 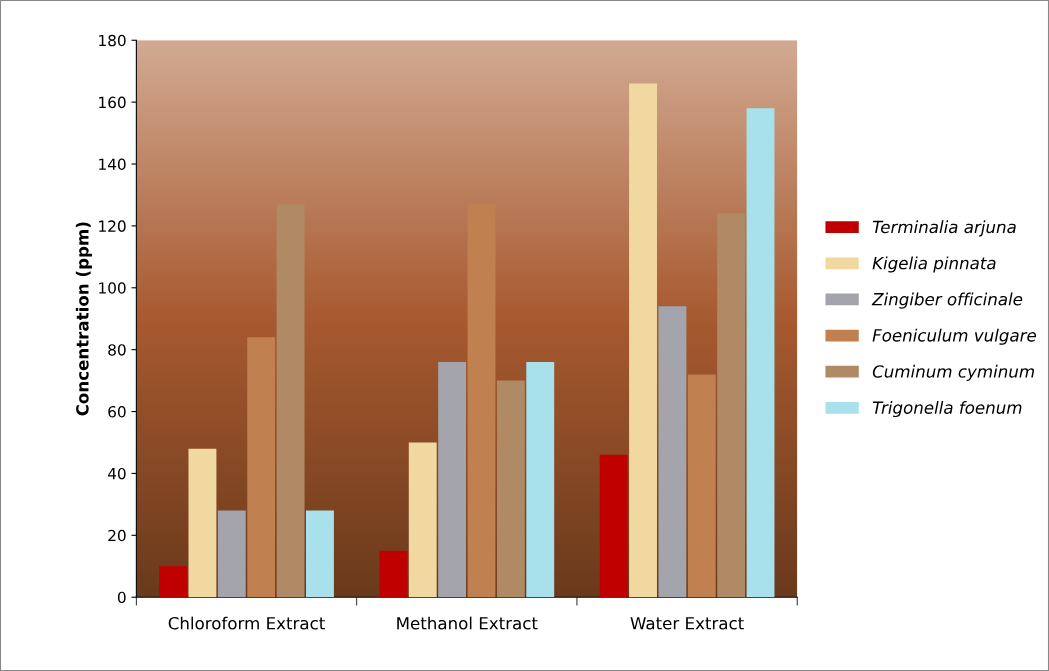 I want to click on y-tick-label: 20, so click(x=117, y=535).